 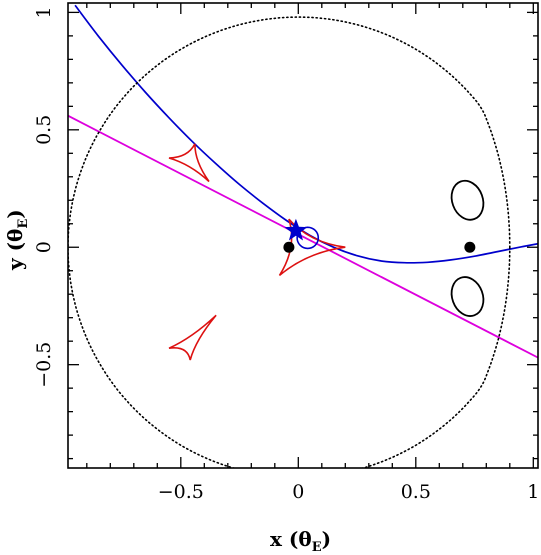 What do you see at coordinates (298, 492) in the screenshot?
I see `x-tick-label: 0` at bounding box center [298, 492].